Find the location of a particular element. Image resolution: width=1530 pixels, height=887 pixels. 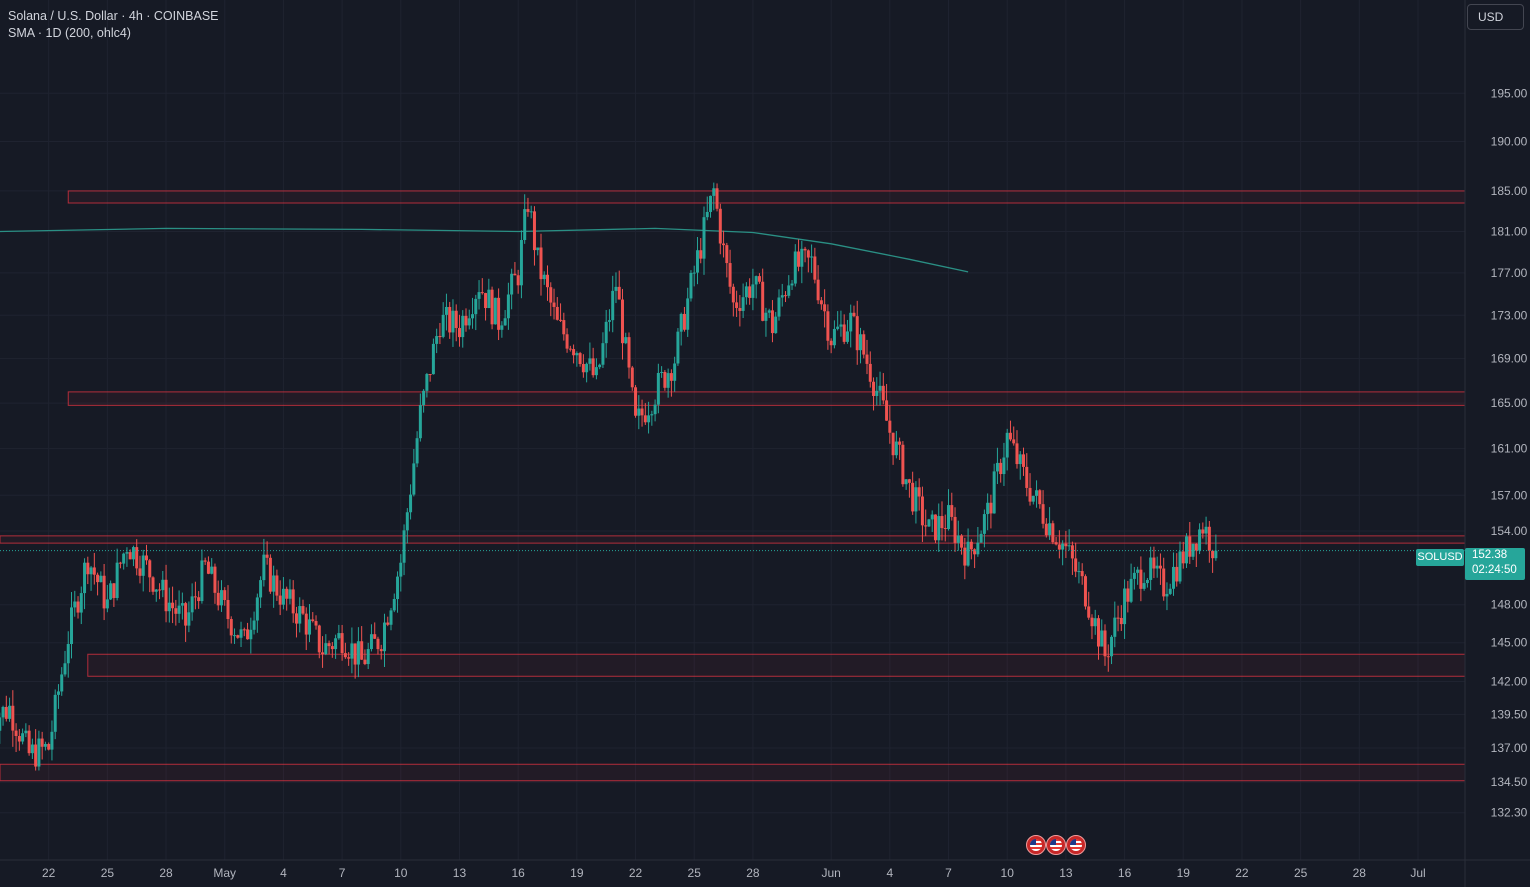

time-tick-label: 4 is located at coordinates (889, 873).